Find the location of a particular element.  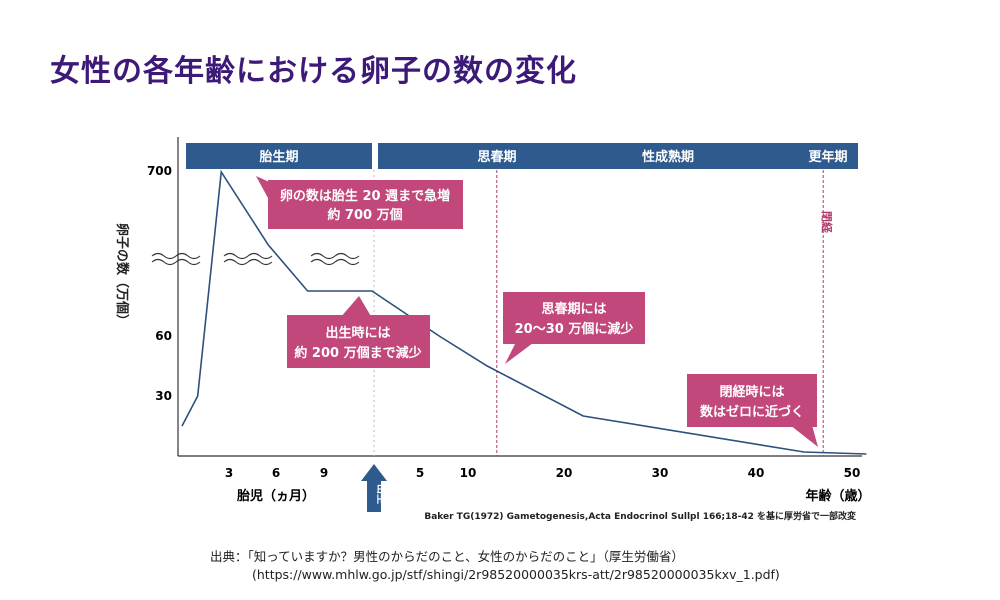

x-tick-label-prenatal-3: 3 is located at coordinates (229, 473).